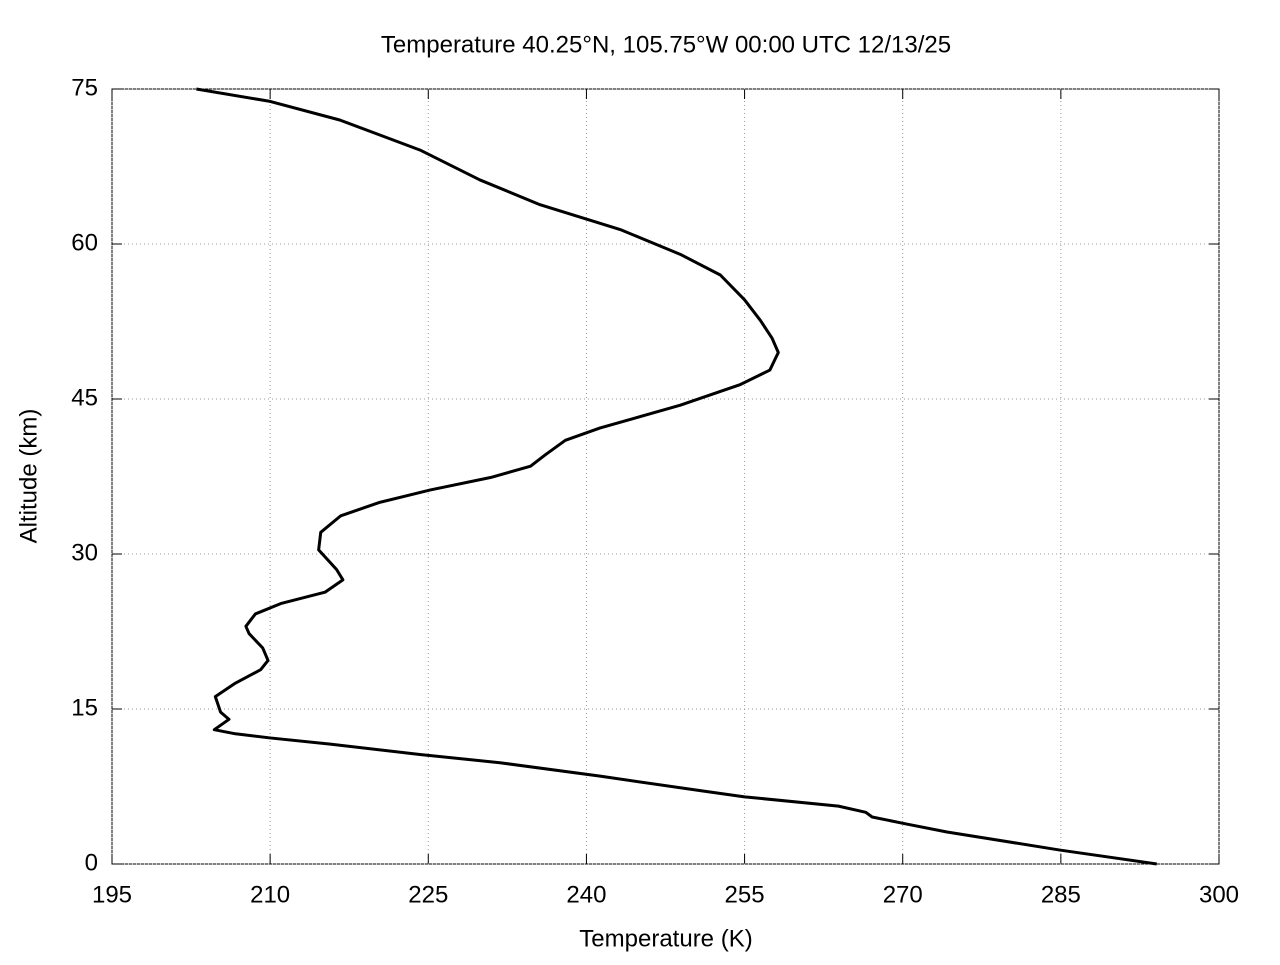 The width and height of the screenshot is (1280, 965). Describe the element at coordinates (112, 894) in the screenshot. I see `x-tick-label: 195` at that location.